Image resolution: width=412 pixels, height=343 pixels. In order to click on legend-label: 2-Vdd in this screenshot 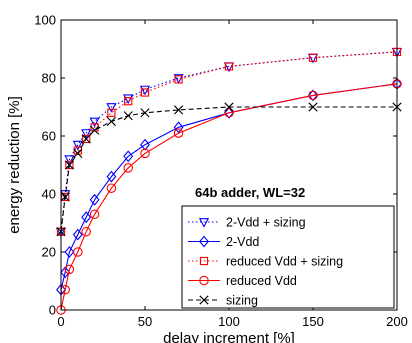, I will do `click(242, 242)`.